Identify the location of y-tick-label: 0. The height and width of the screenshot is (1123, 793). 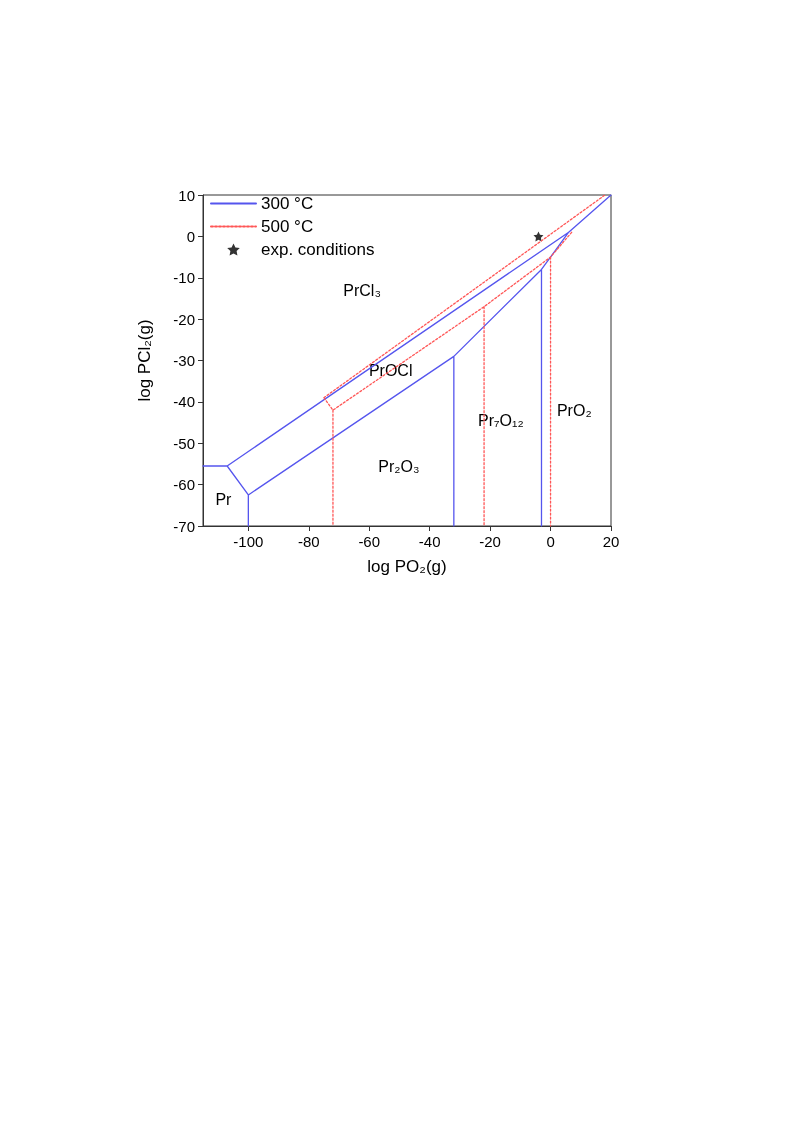
(190, 236).